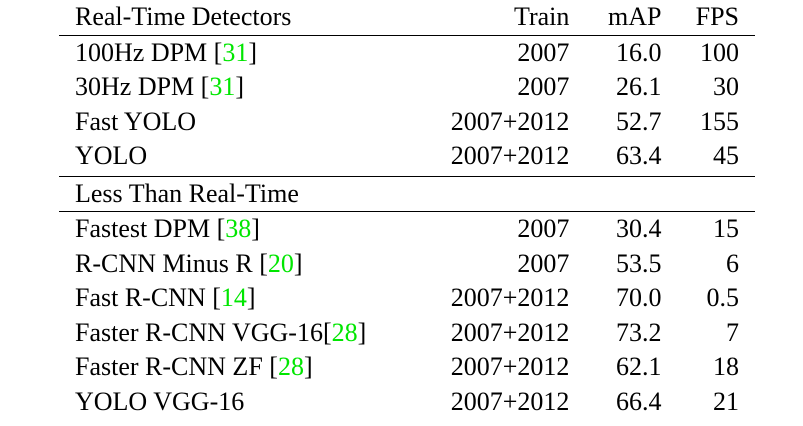  I want to click on cell-fps: 7, so click(732, 332).